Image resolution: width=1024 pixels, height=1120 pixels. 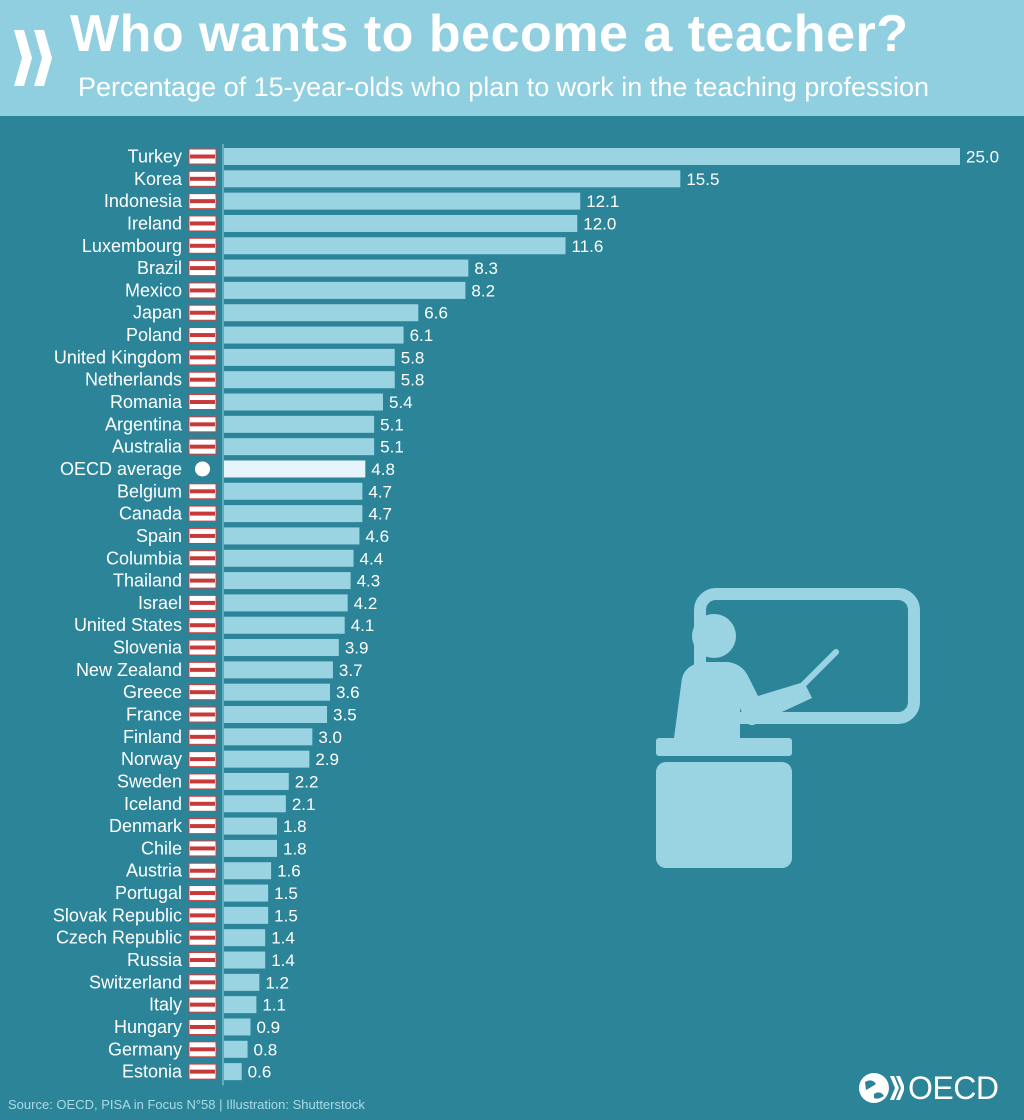 What do you see at coordinates (274, 1005) in the screenshot?
I see `value-label: 1.1` at bounding box center [274, 1005].